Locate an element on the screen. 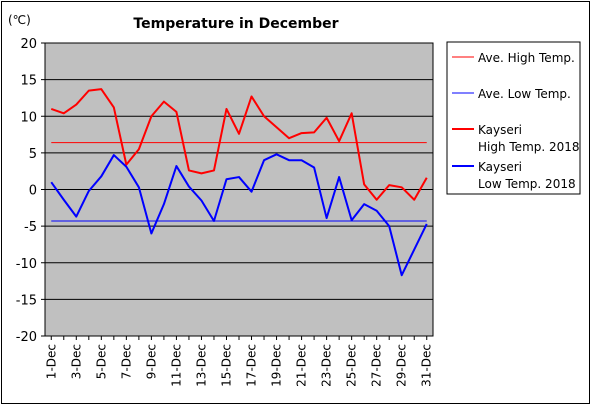 The height and width of the screenshot is (407, 593). x-tick-label: 19-Dec is located at coordinates (277, 365).